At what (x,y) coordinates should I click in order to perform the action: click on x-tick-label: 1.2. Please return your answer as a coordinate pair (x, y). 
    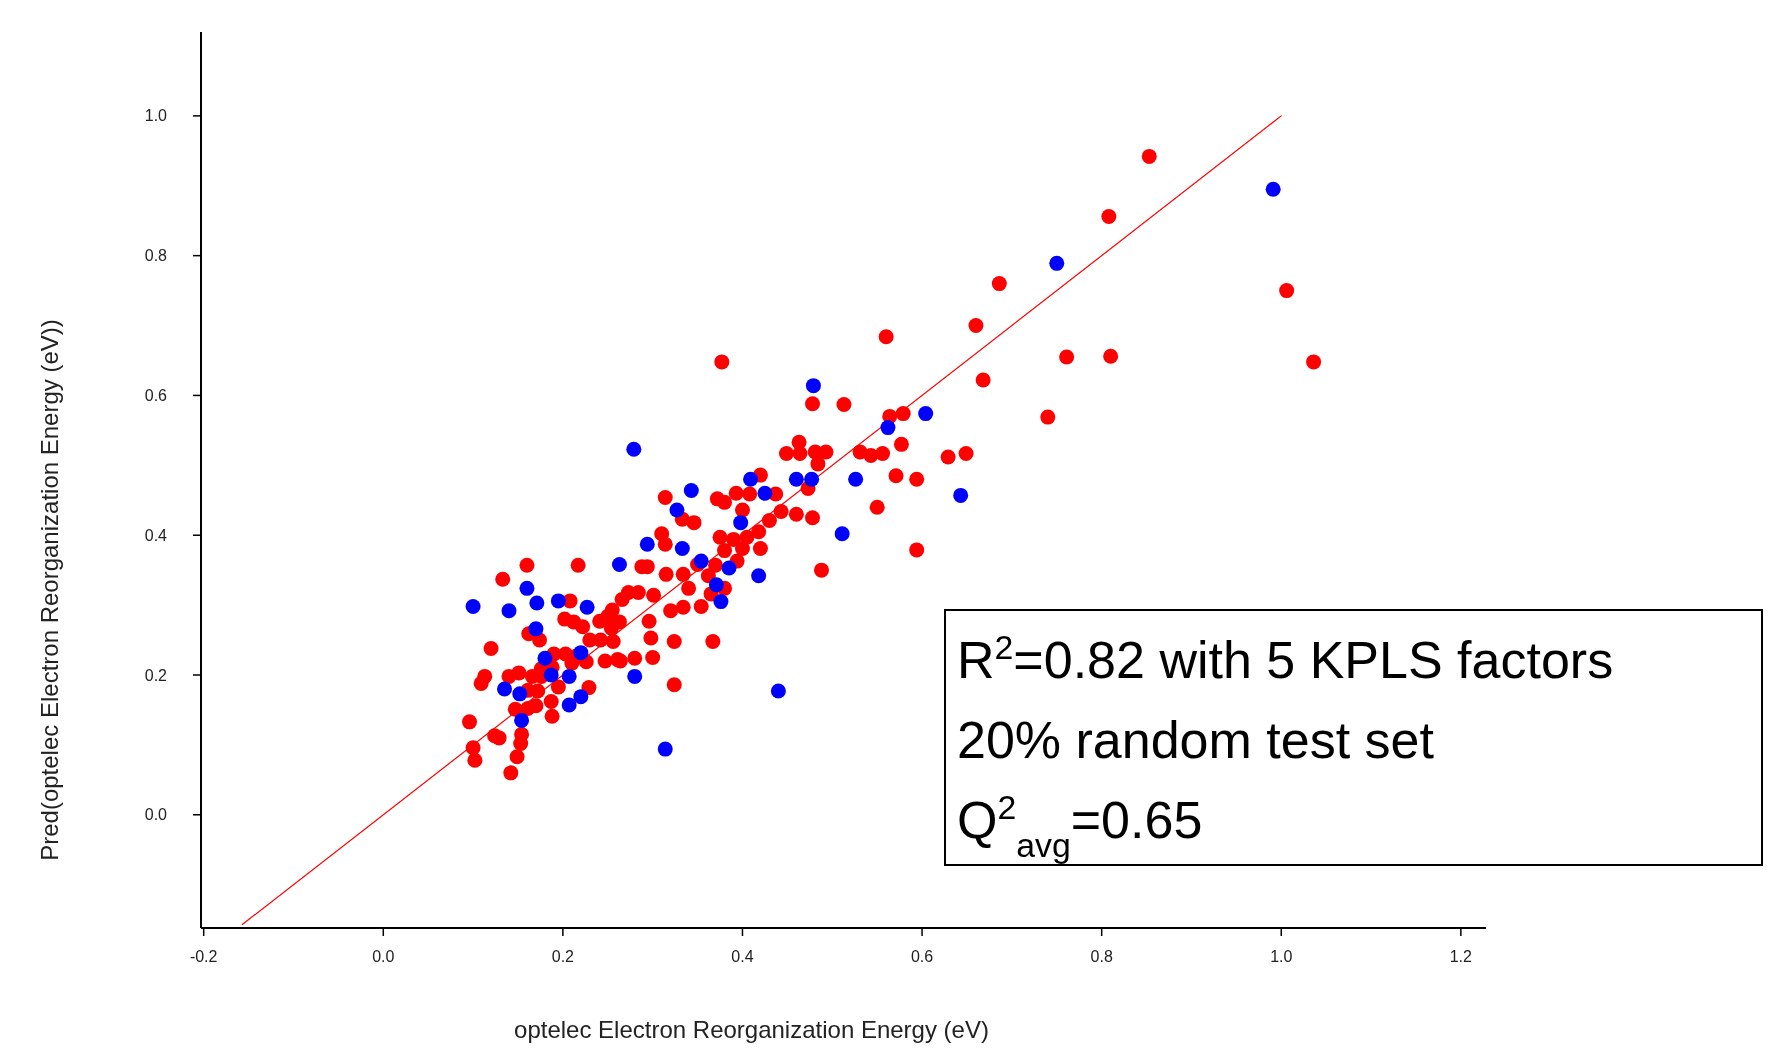
    Looking at the image, I should click on (1461, 956).